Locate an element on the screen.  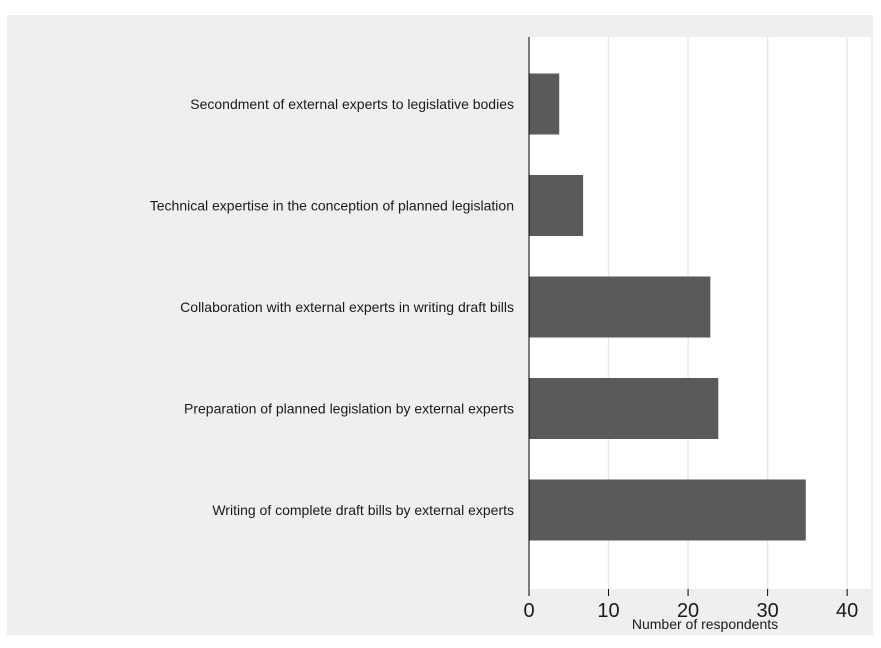
x-tick-label: 40 is located at coordinates (847, 611).